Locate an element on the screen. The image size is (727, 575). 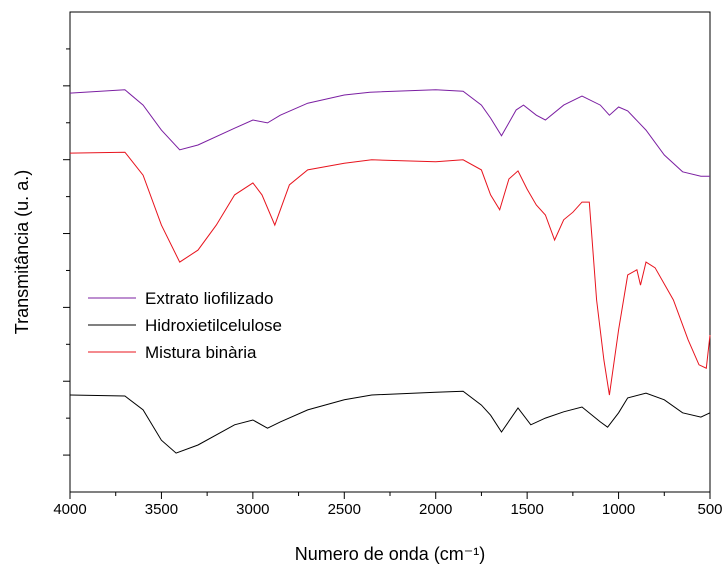
x-tick-label: 4000 is located at coordinates (69, 509).